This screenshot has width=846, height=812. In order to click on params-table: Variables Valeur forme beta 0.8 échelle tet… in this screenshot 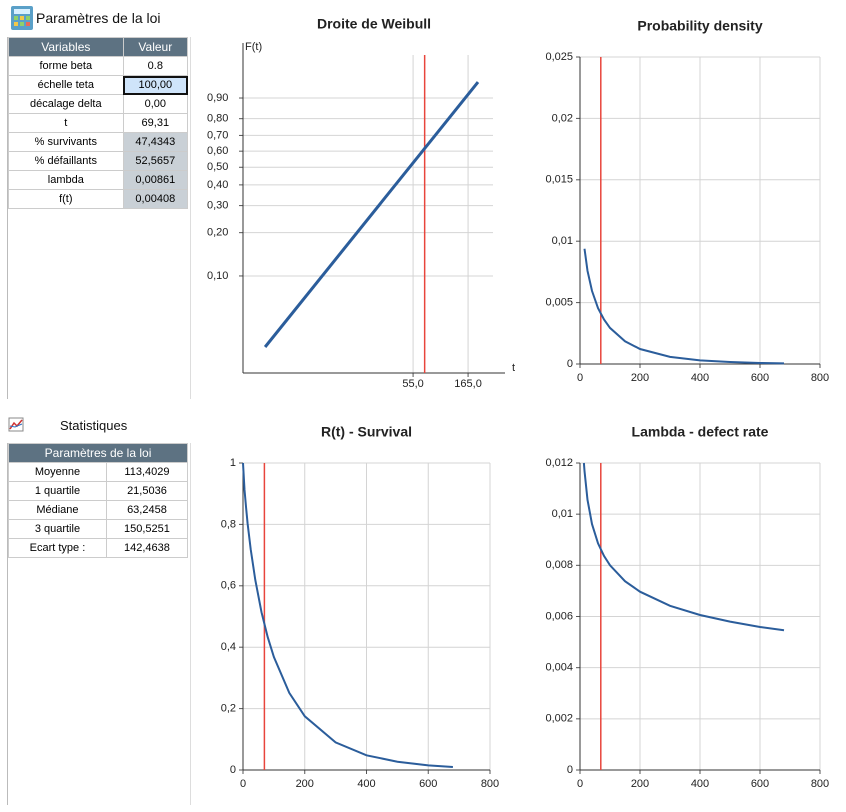, I will do `click(98, 123)`.